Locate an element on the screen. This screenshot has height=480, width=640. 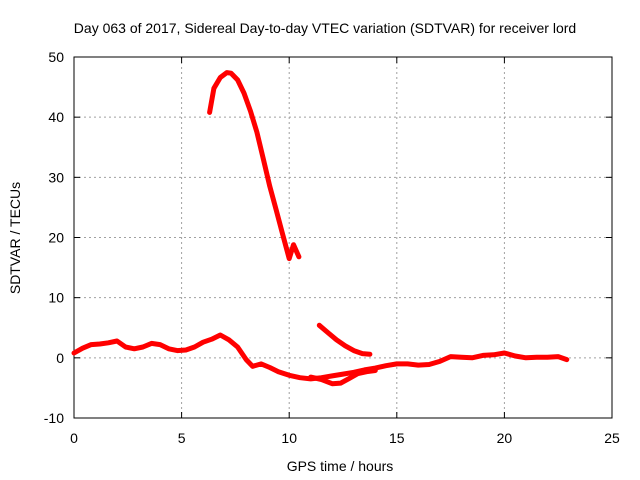
x-tick-label: 20 is located at coordinates (505, 438).